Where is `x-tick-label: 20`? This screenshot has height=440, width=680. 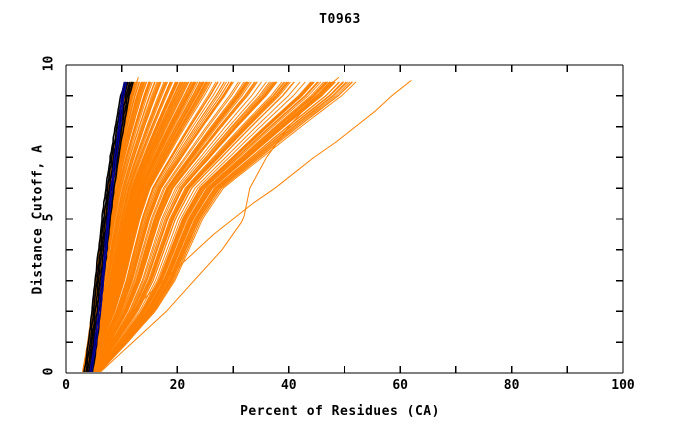 x-tick-label: 20 is located at coordinates (177, 385).